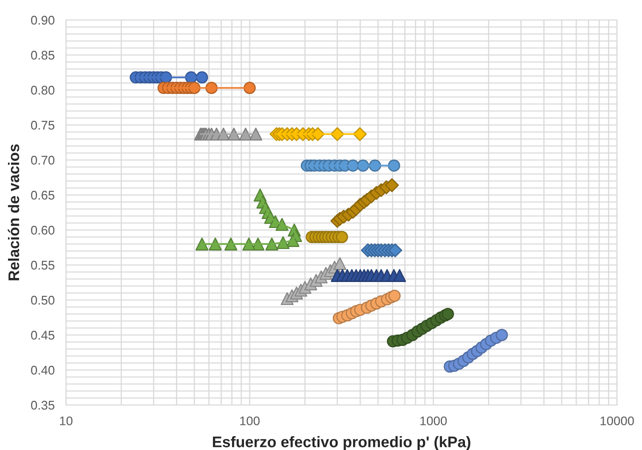 The height and width of the screenshot is (450, 642). Describe the element at coordinates (42, 300) in the screenshot. I see `y-tick-label: 0.50` at that location.